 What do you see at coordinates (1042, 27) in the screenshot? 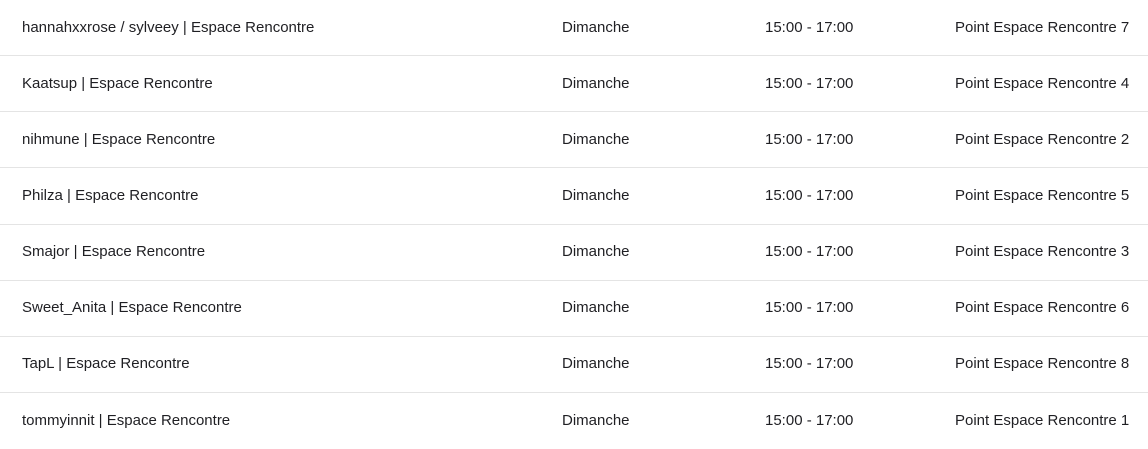
I see `location-cell: Point Espace Rencontre 7` at bounding box center [1042, 27].